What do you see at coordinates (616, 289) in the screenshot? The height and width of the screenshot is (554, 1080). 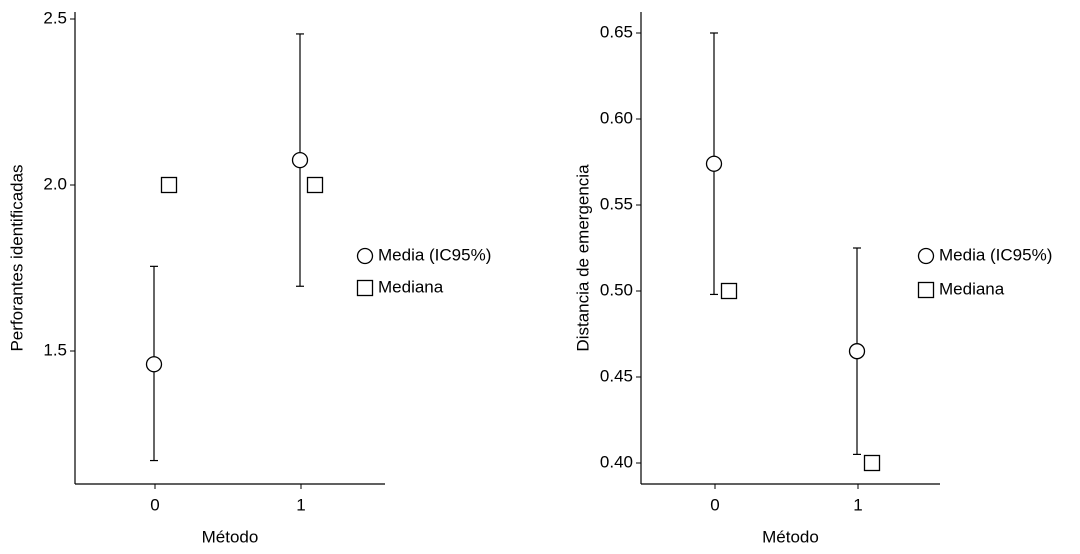 I see `y-tick-label: 0.50` at bounding box center [616, 289].